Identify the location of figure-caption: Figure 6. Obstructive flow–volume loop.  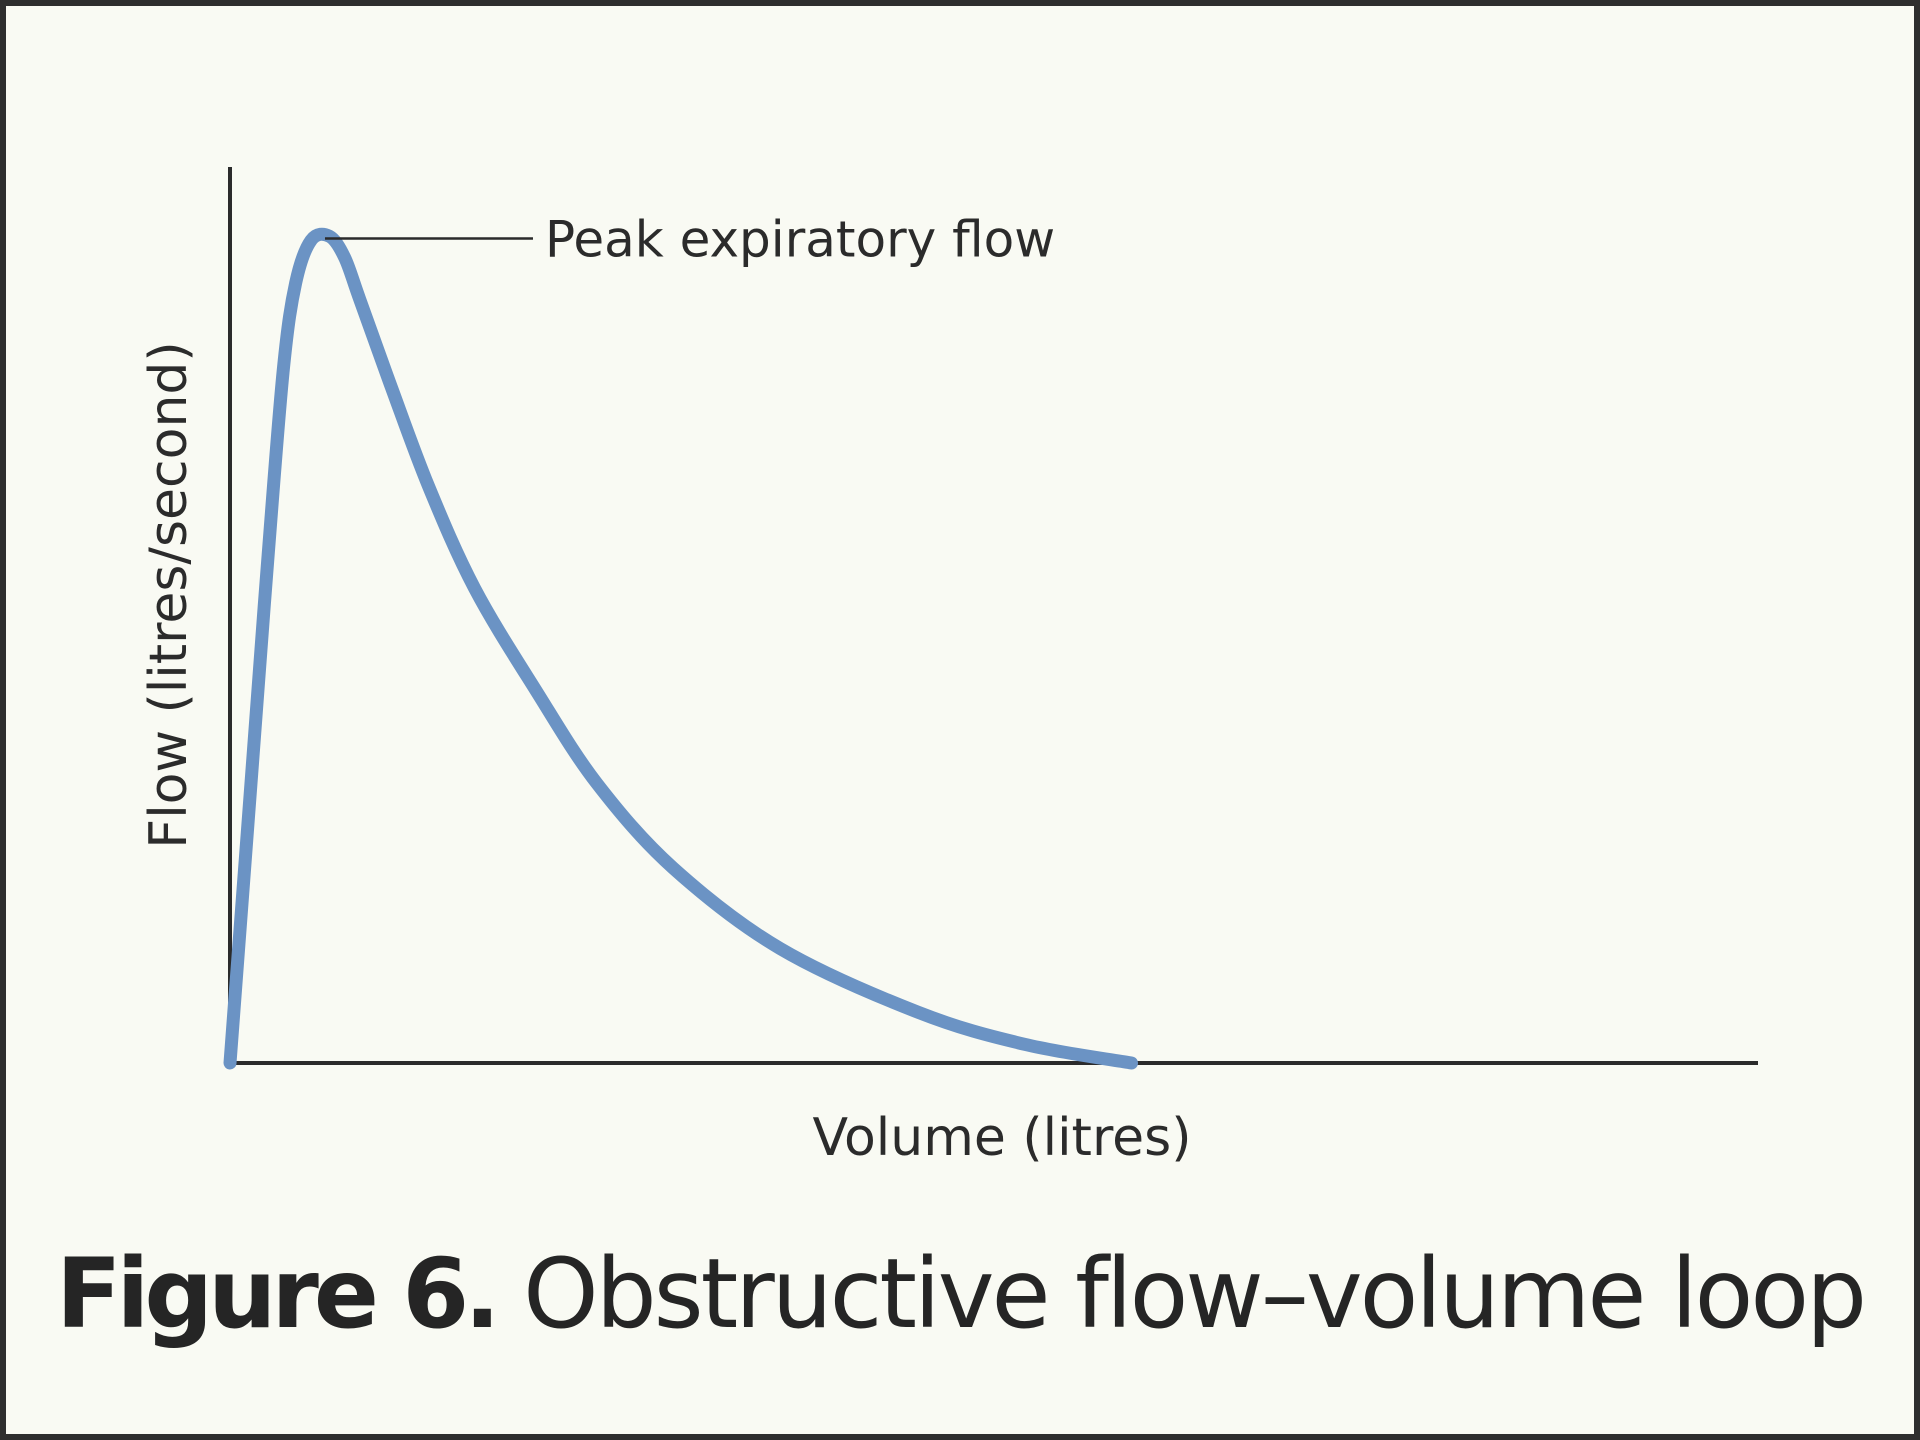
(960, 1294).